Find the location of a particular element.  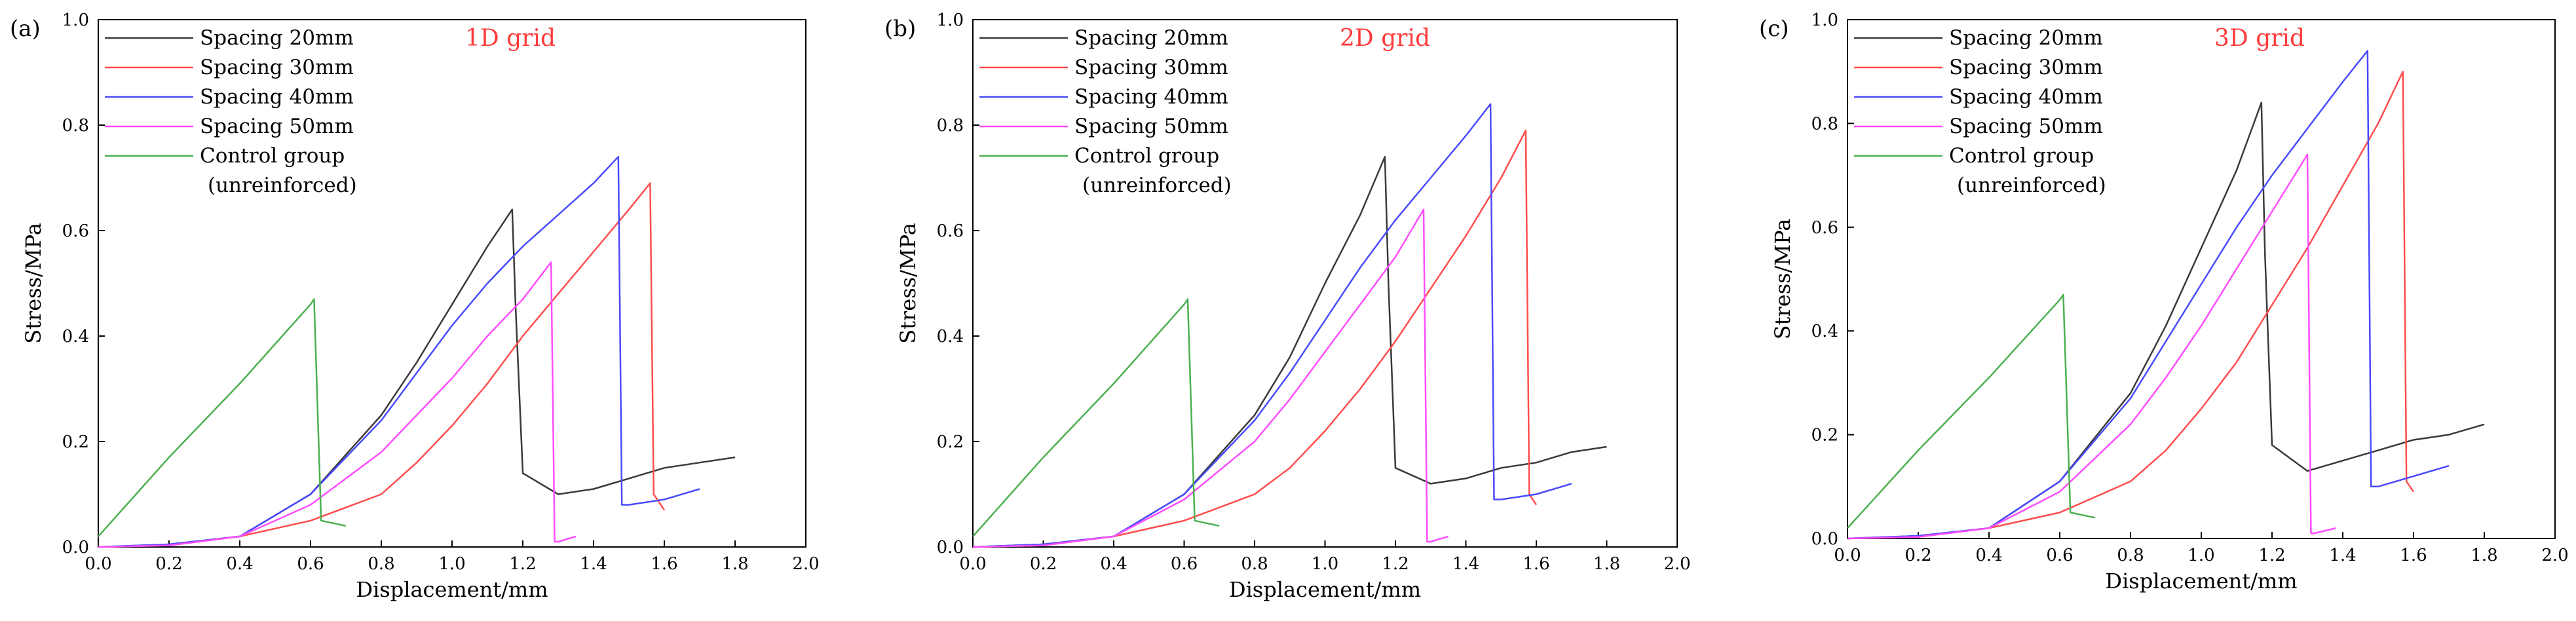

grid-type-title: 1D grid is located at coordinates (510, 38).